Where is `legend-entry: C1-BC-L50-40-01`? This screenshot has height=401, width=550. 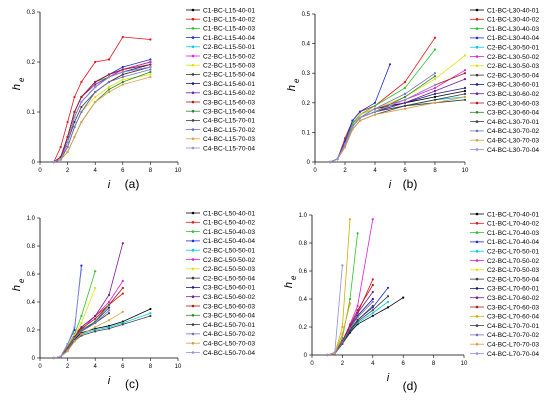
legend-entry: C1-BC-L50-40-01 is located at coordinates (229, 213).